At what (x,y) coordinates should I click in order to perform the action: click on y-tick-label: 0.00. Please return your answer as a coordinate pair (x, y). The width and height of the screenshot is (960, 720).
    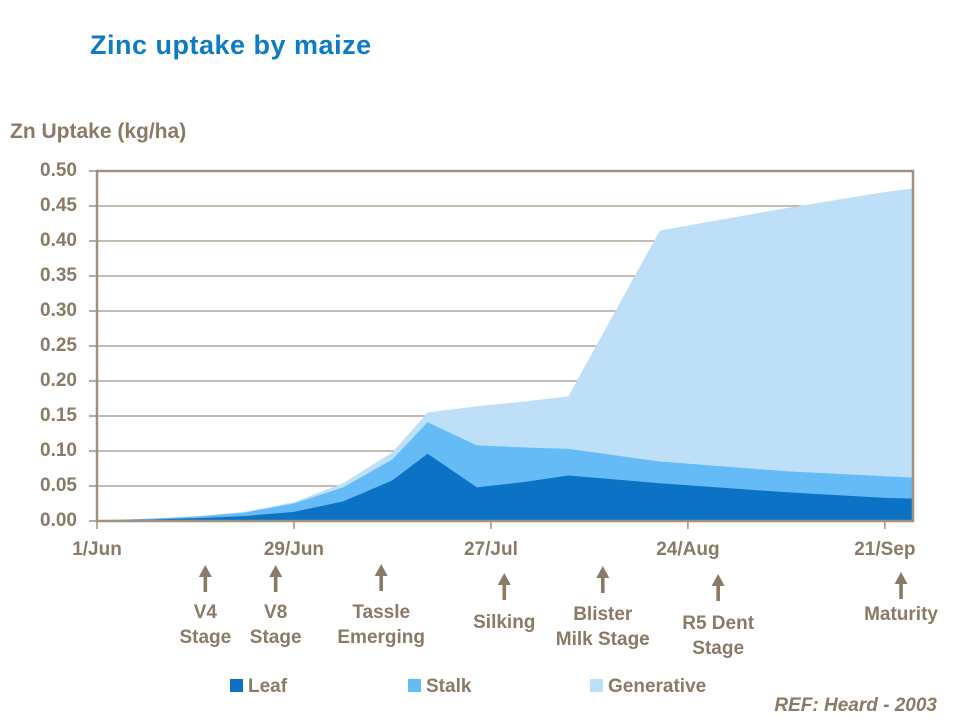
    Looking at the image, I should click on (58, 520).